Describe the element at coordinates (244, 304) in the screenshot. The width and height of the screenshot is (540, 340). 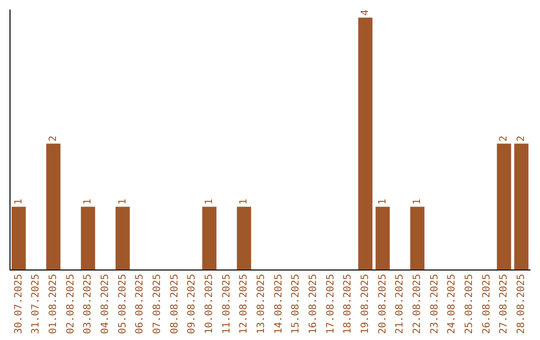
I see `x-tick-label: 12.08.2025` at that location.